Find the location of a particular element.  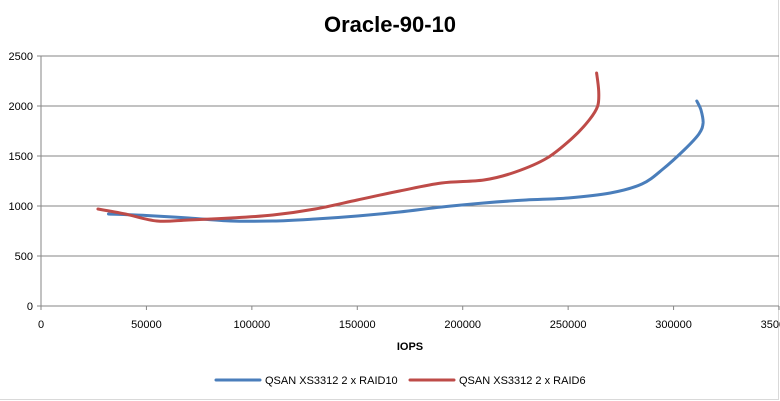

chart-title: Oracle-90-10 is located at coordinates (390, 24).